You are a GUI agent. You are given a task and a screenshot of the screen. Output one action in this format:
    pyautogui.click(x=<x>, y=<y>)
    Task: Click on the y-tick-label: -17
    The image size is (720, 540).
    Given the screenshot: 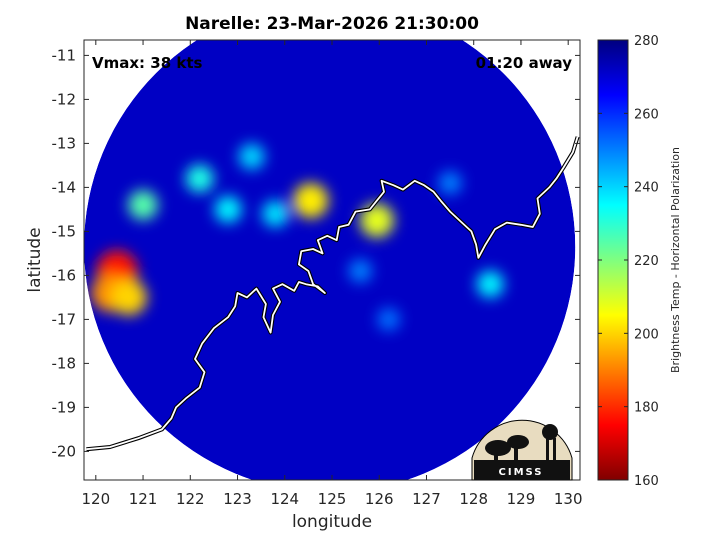 What is the action you would take?
    pyautogui.click(x=64, y=319)
    